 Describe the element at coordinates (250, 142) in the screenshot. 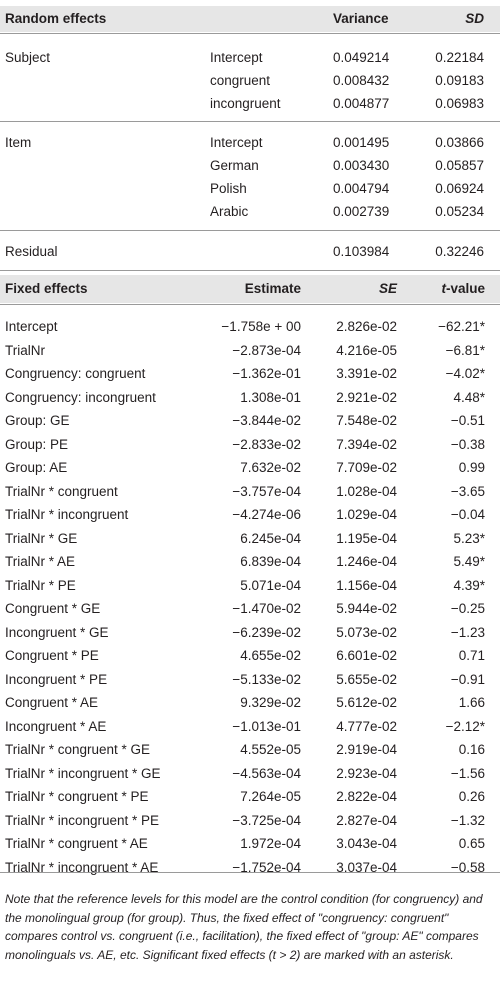

I see `table-row: Item Intercept 0.001495 0.03866` at that location.